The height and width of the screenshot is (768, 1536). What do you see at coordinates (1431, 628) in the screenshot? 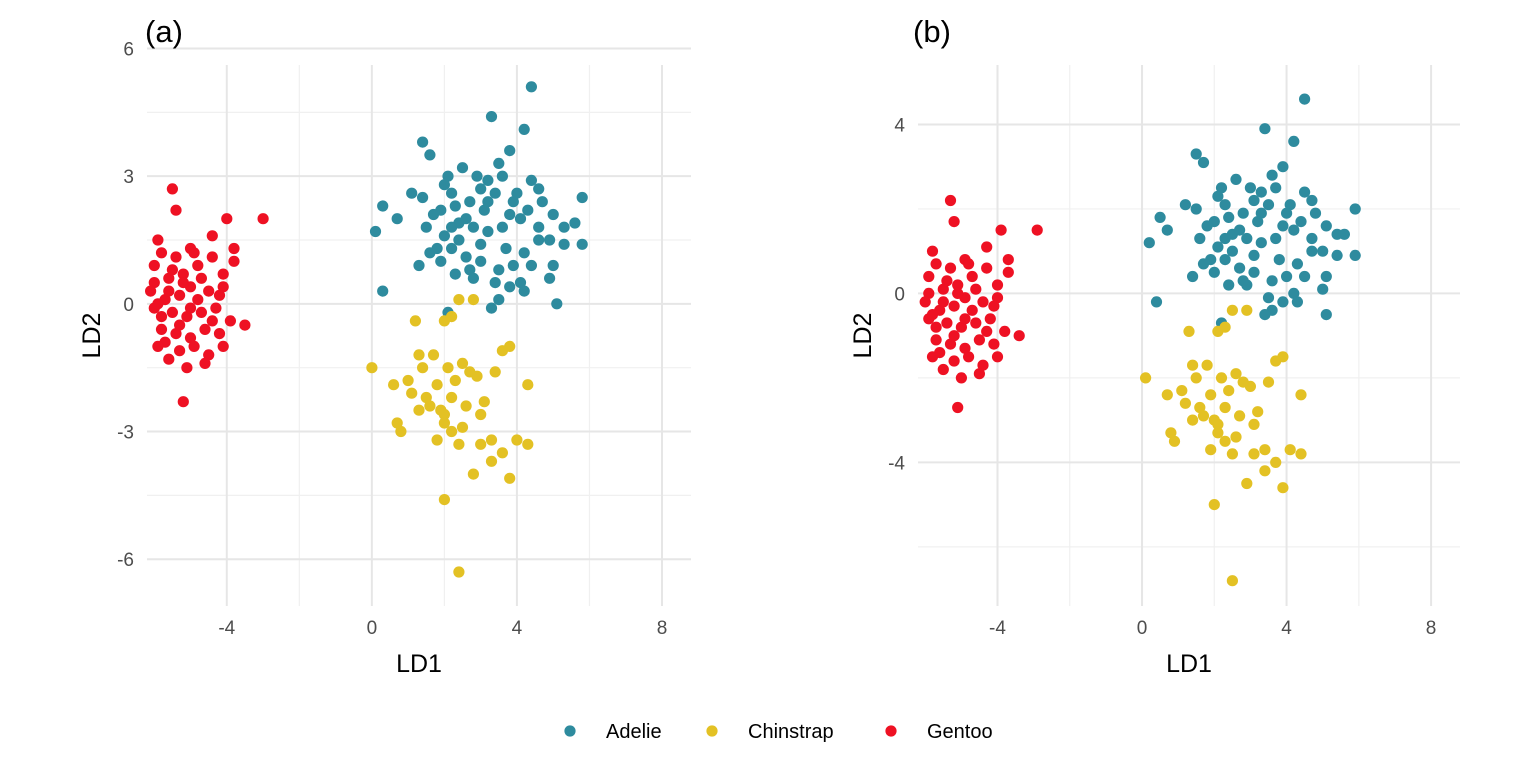
I see `x-tick-label: 8` at bounding box center [1431, 628].